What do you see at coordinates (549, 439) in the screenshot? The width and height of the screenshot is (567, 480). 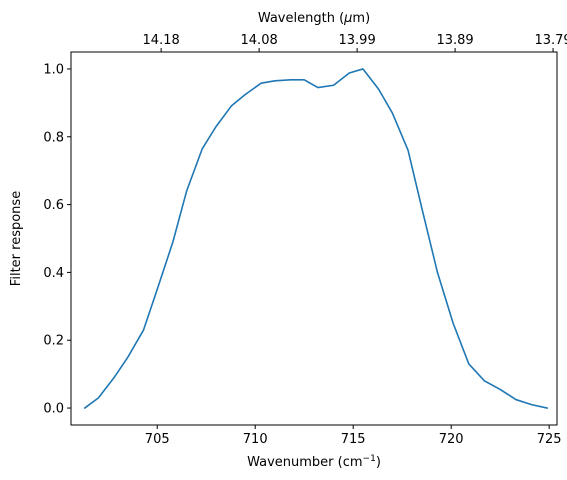 I see `x-tick-label: 725` at bounding box center [549, 439].